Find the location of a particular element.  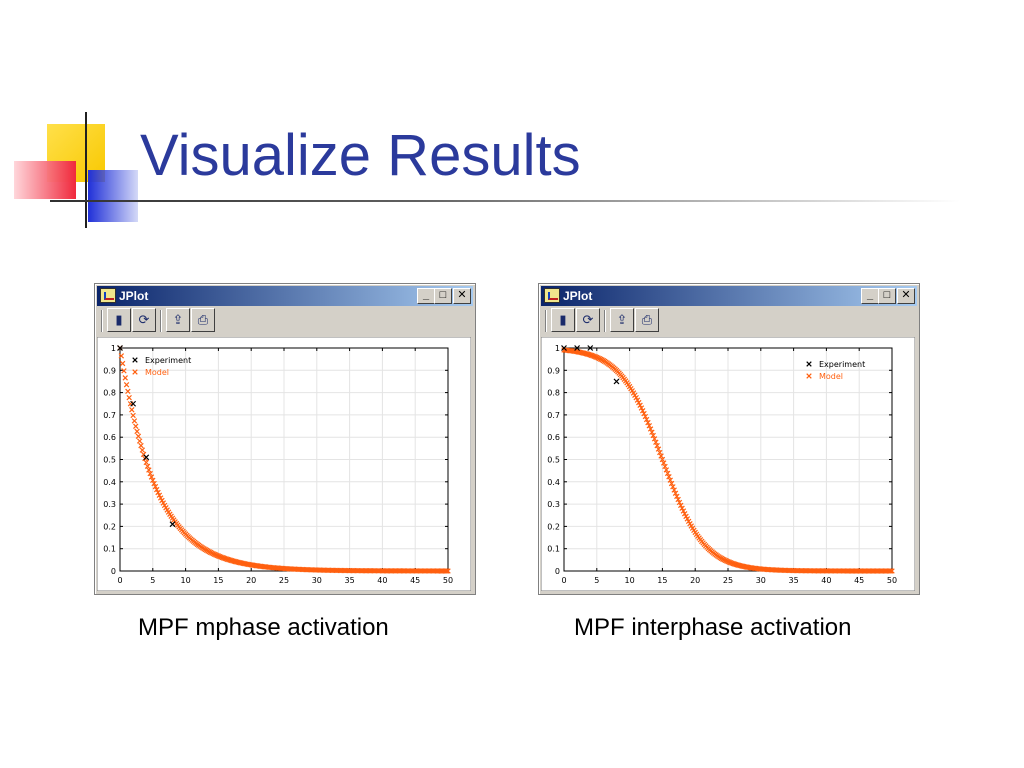

y-tick-label: 1 is located at coordinates (113, 348).